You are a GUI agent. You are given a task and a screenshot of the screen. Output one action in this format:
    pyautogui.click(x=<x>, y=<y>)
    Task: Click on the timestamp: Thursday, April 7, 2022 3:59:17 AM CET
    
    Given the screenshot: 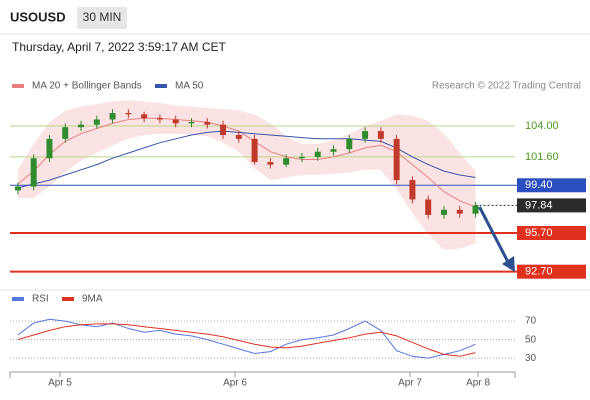 What is the action you would take?
    pyautogui.click(x=119, y=47)
    